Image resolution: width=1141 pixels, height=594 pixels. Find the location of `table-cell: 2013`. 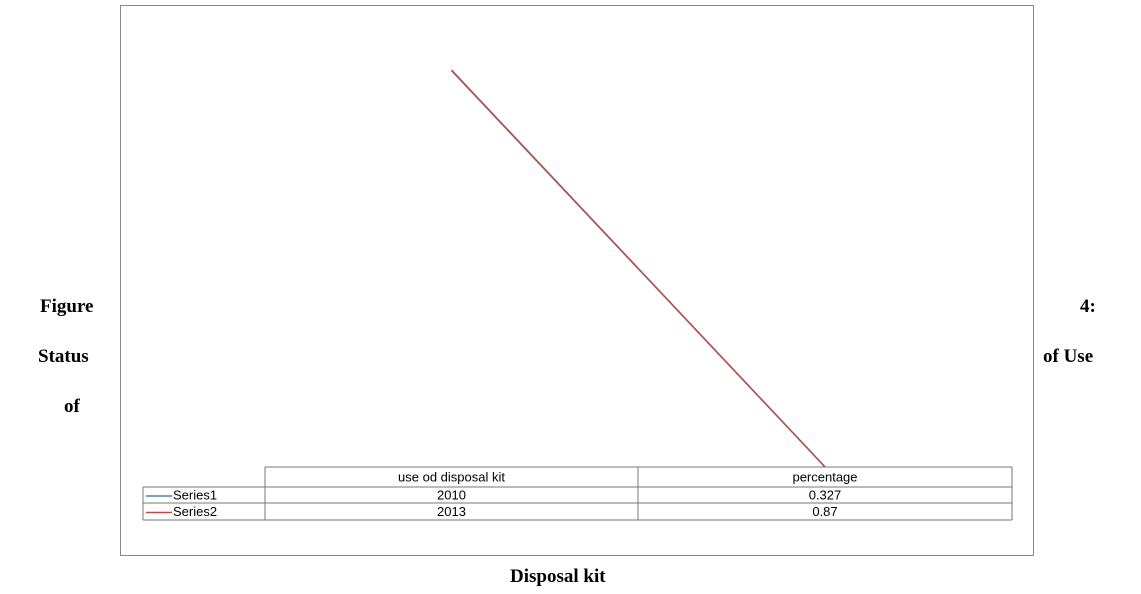

table-cell: 2013 is located at coordinates (451, 511).